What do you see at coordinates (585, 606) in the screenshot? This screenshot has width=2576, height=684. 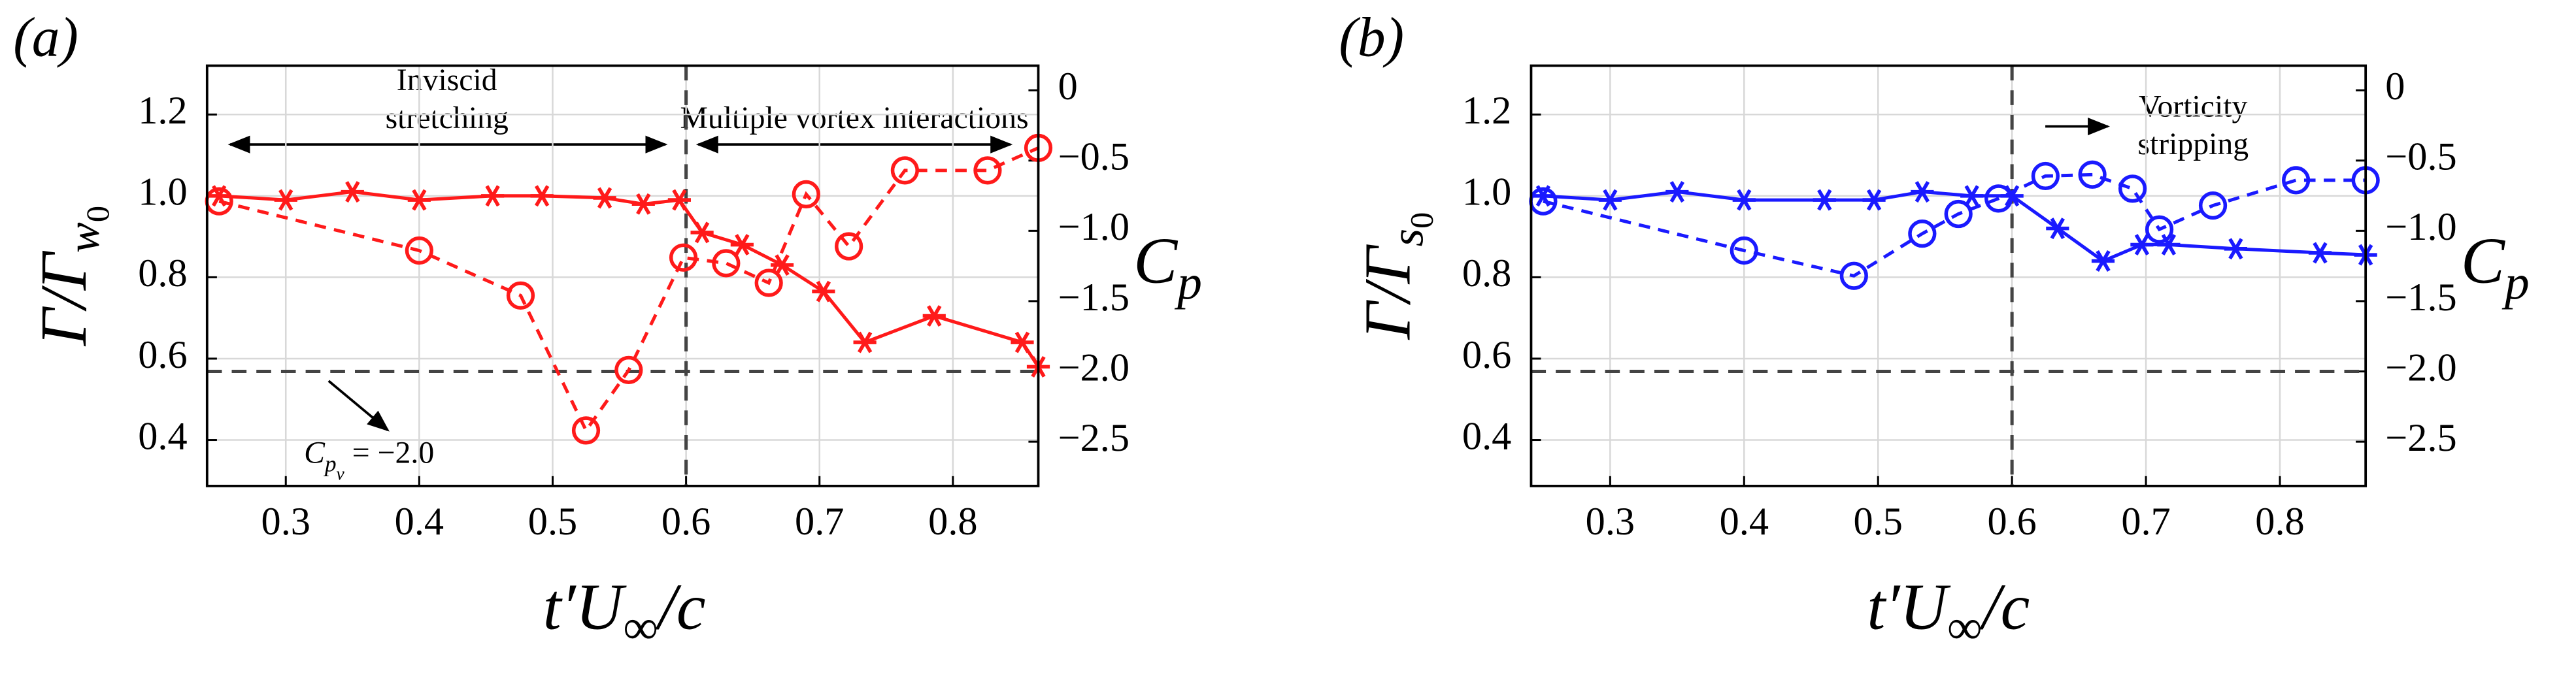 I see `label-part: t′U` at bounding box center [585, 606].